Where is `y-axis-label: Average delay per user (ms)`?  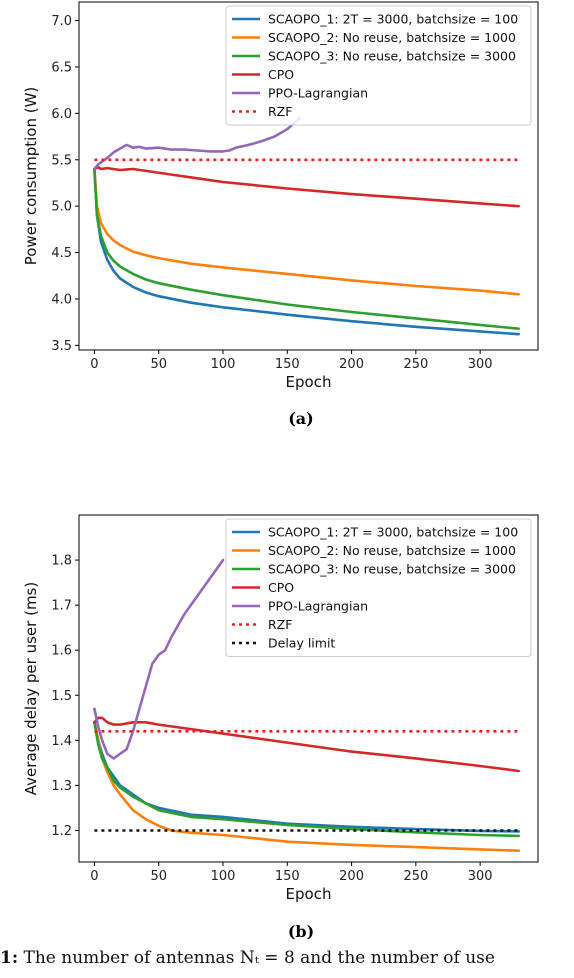 y-axis-label: Average delay per user (ms) is located at coordinates (31, 688).